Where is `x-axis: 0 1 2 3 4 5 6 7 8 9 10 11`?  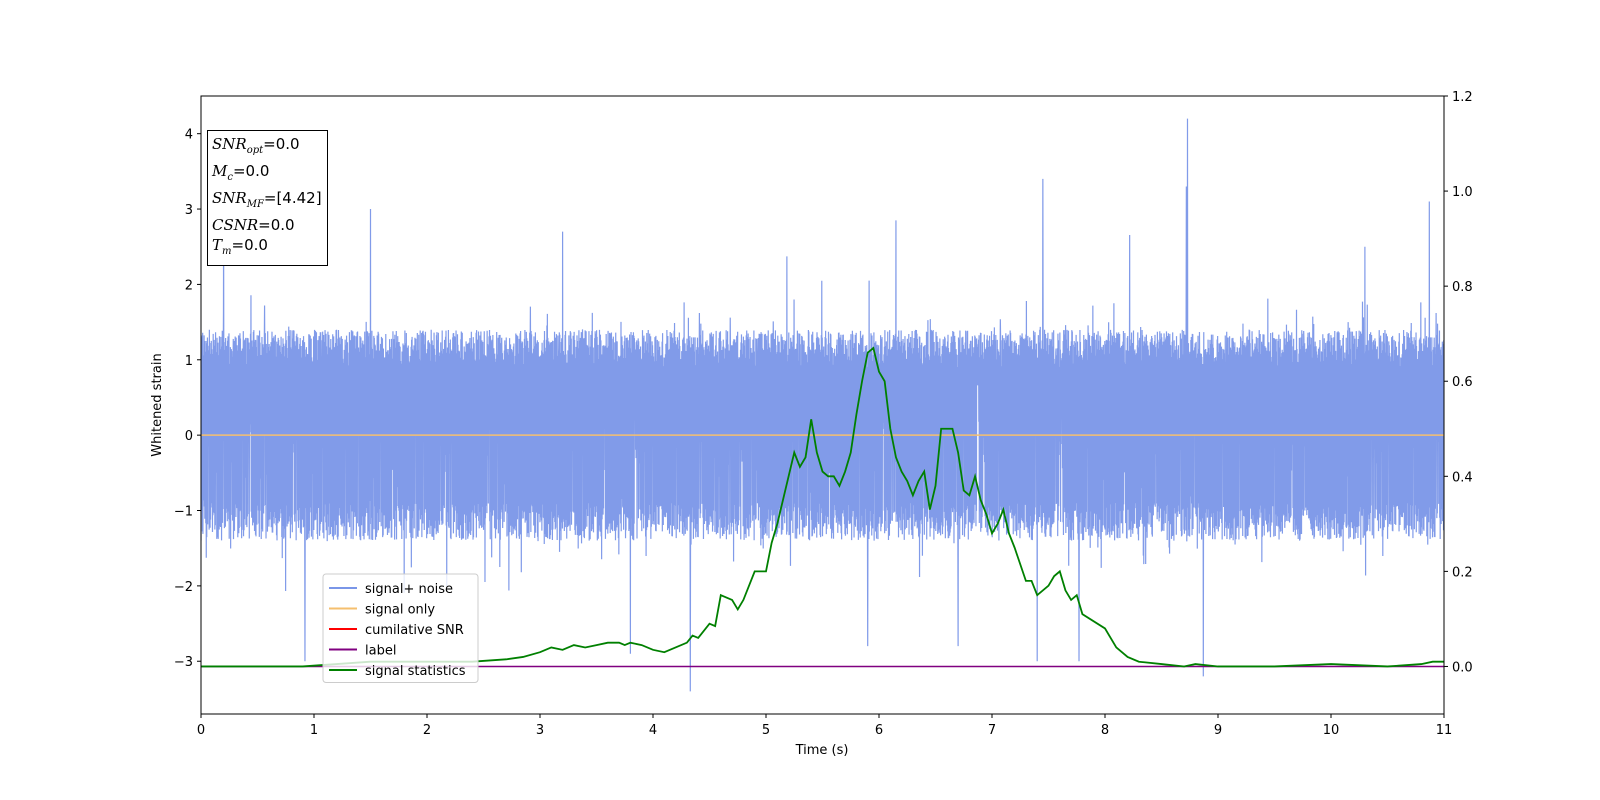 x-axis: 0 1 2 3 4 5 6 7 8 9 10 11 is located at coordinates (824, 726).